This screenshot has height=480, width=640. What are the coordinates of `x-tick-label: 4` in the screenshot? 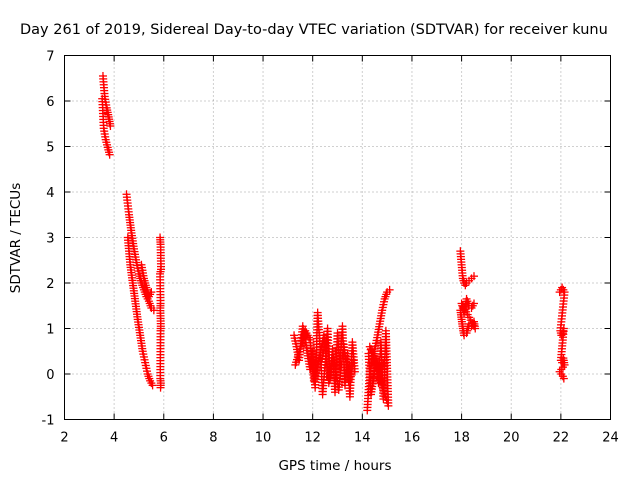 It's located at (114, 438).